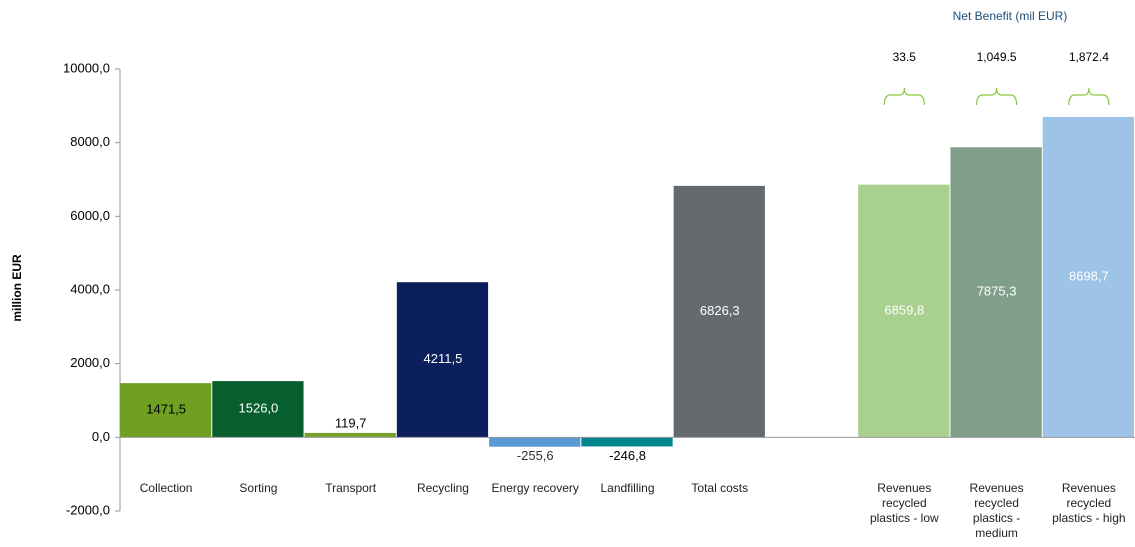 The height and width of the screenshot is (547, 1135). What do you see at coordinates (1089, 503) in the screenshot?
I see `x-tick-label: Revenues recycled plastics - high` at bounding box center [1089, 503].